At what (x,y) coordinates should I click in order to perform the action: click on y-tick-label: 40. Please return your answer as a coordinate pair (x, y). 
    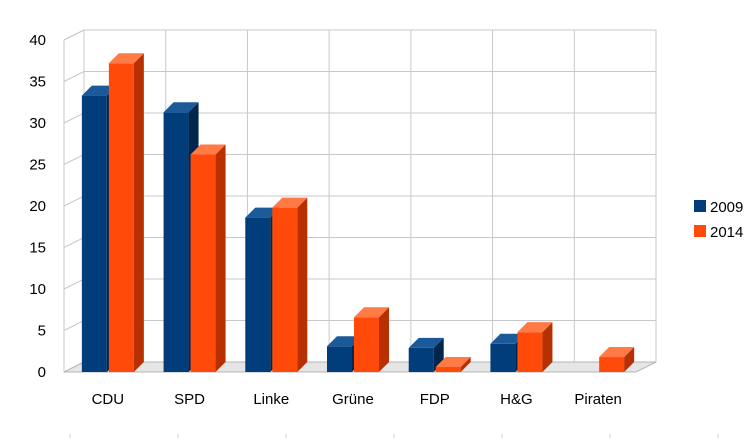
    Looking at the image, I should click on (37, 40).